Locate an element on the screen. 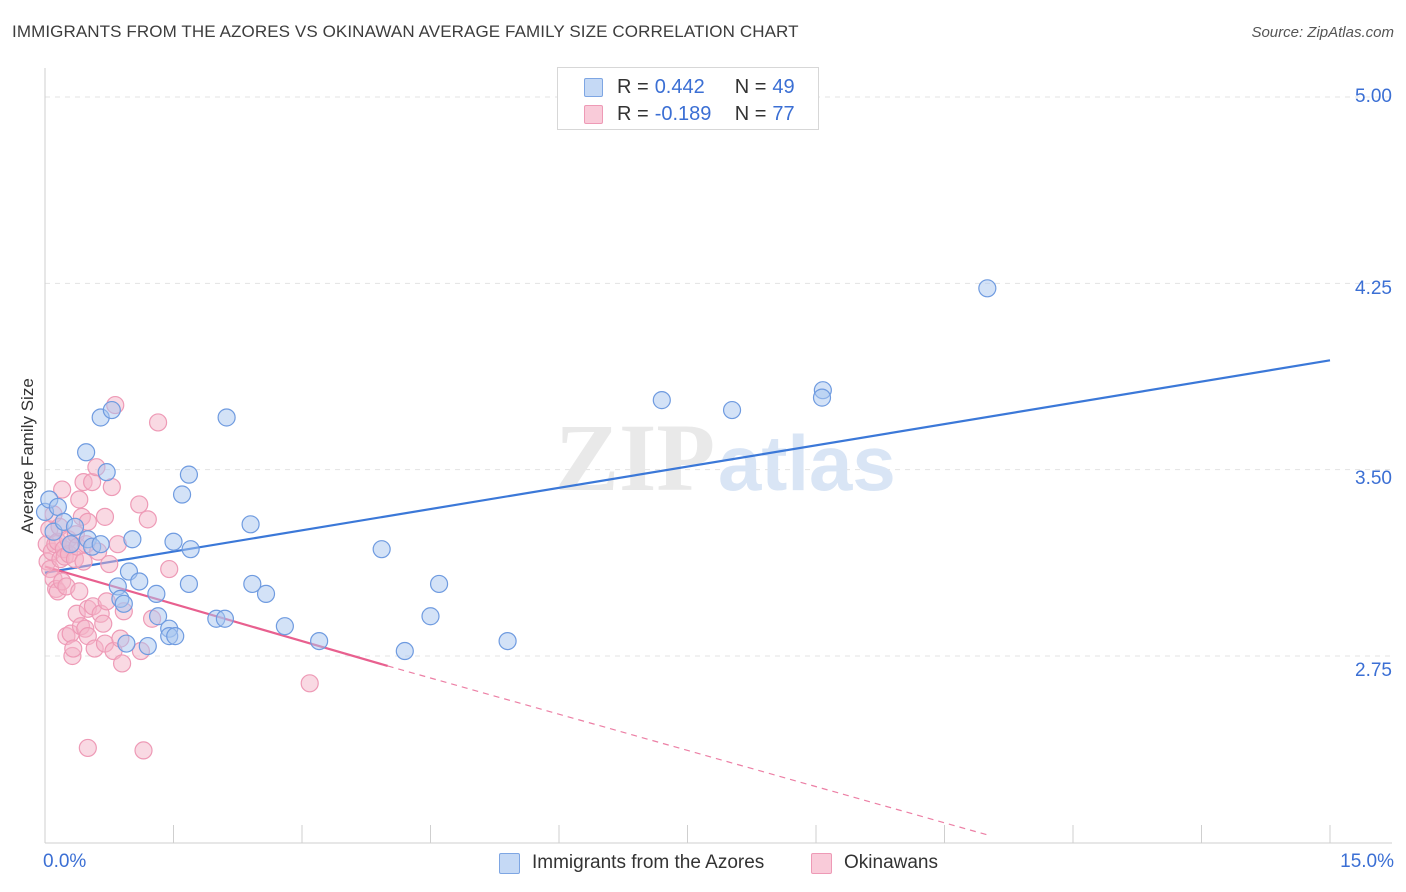 This screenshot has height=892, width=1406. r-value: -0.189 is located at coordinates (683, 113).